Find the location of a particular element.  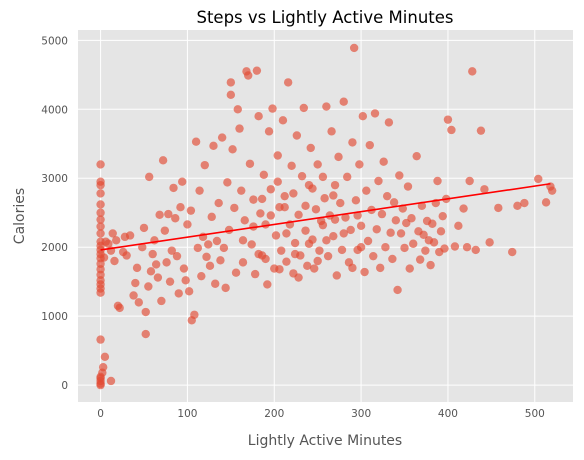

x-tick-label: 300 is located at coordinates (361, 414).